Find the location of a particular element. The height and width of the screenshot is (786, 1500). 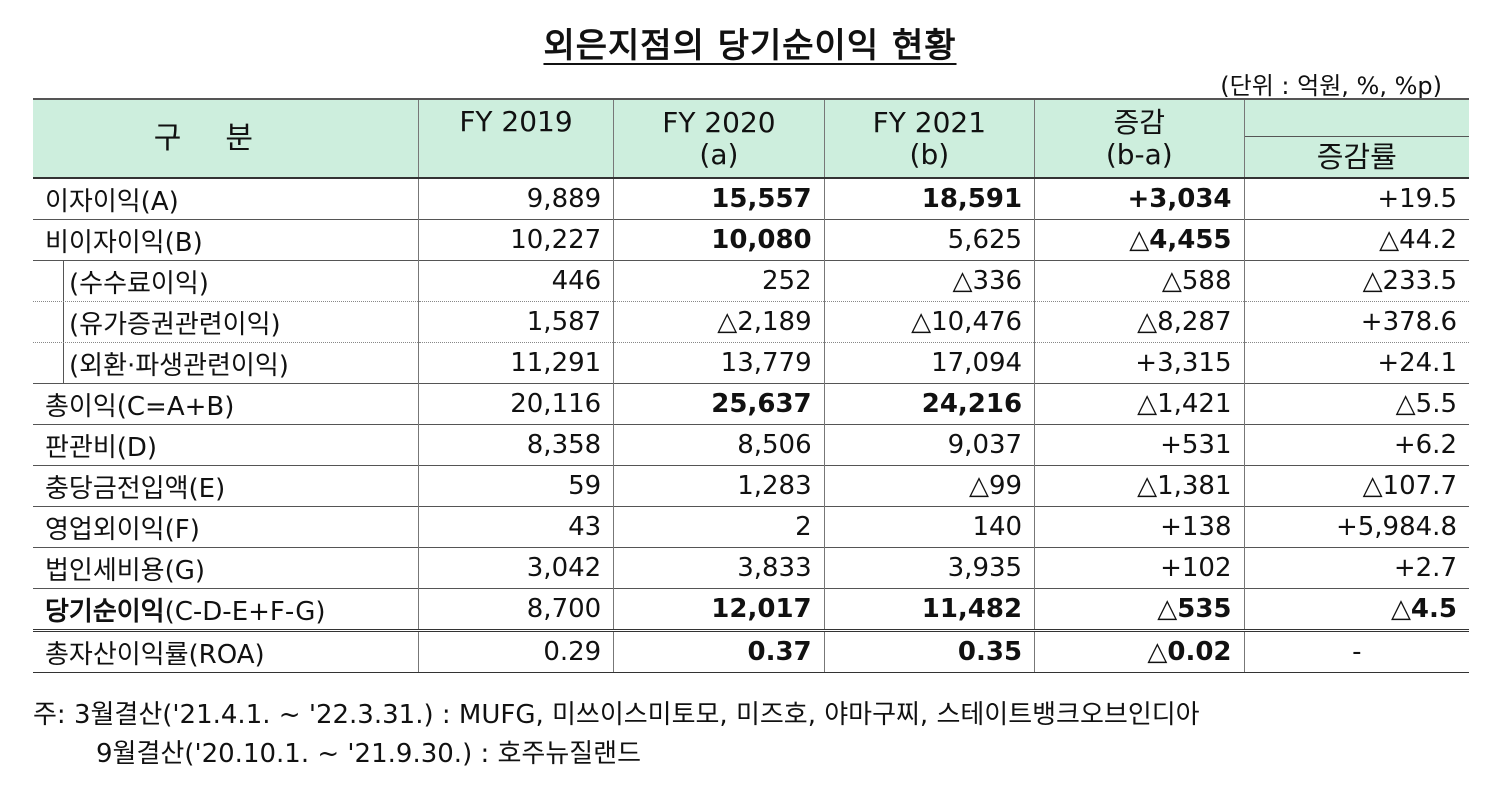

header-fy2021: FY 2021 (b) is located at coordinates (930, 138).